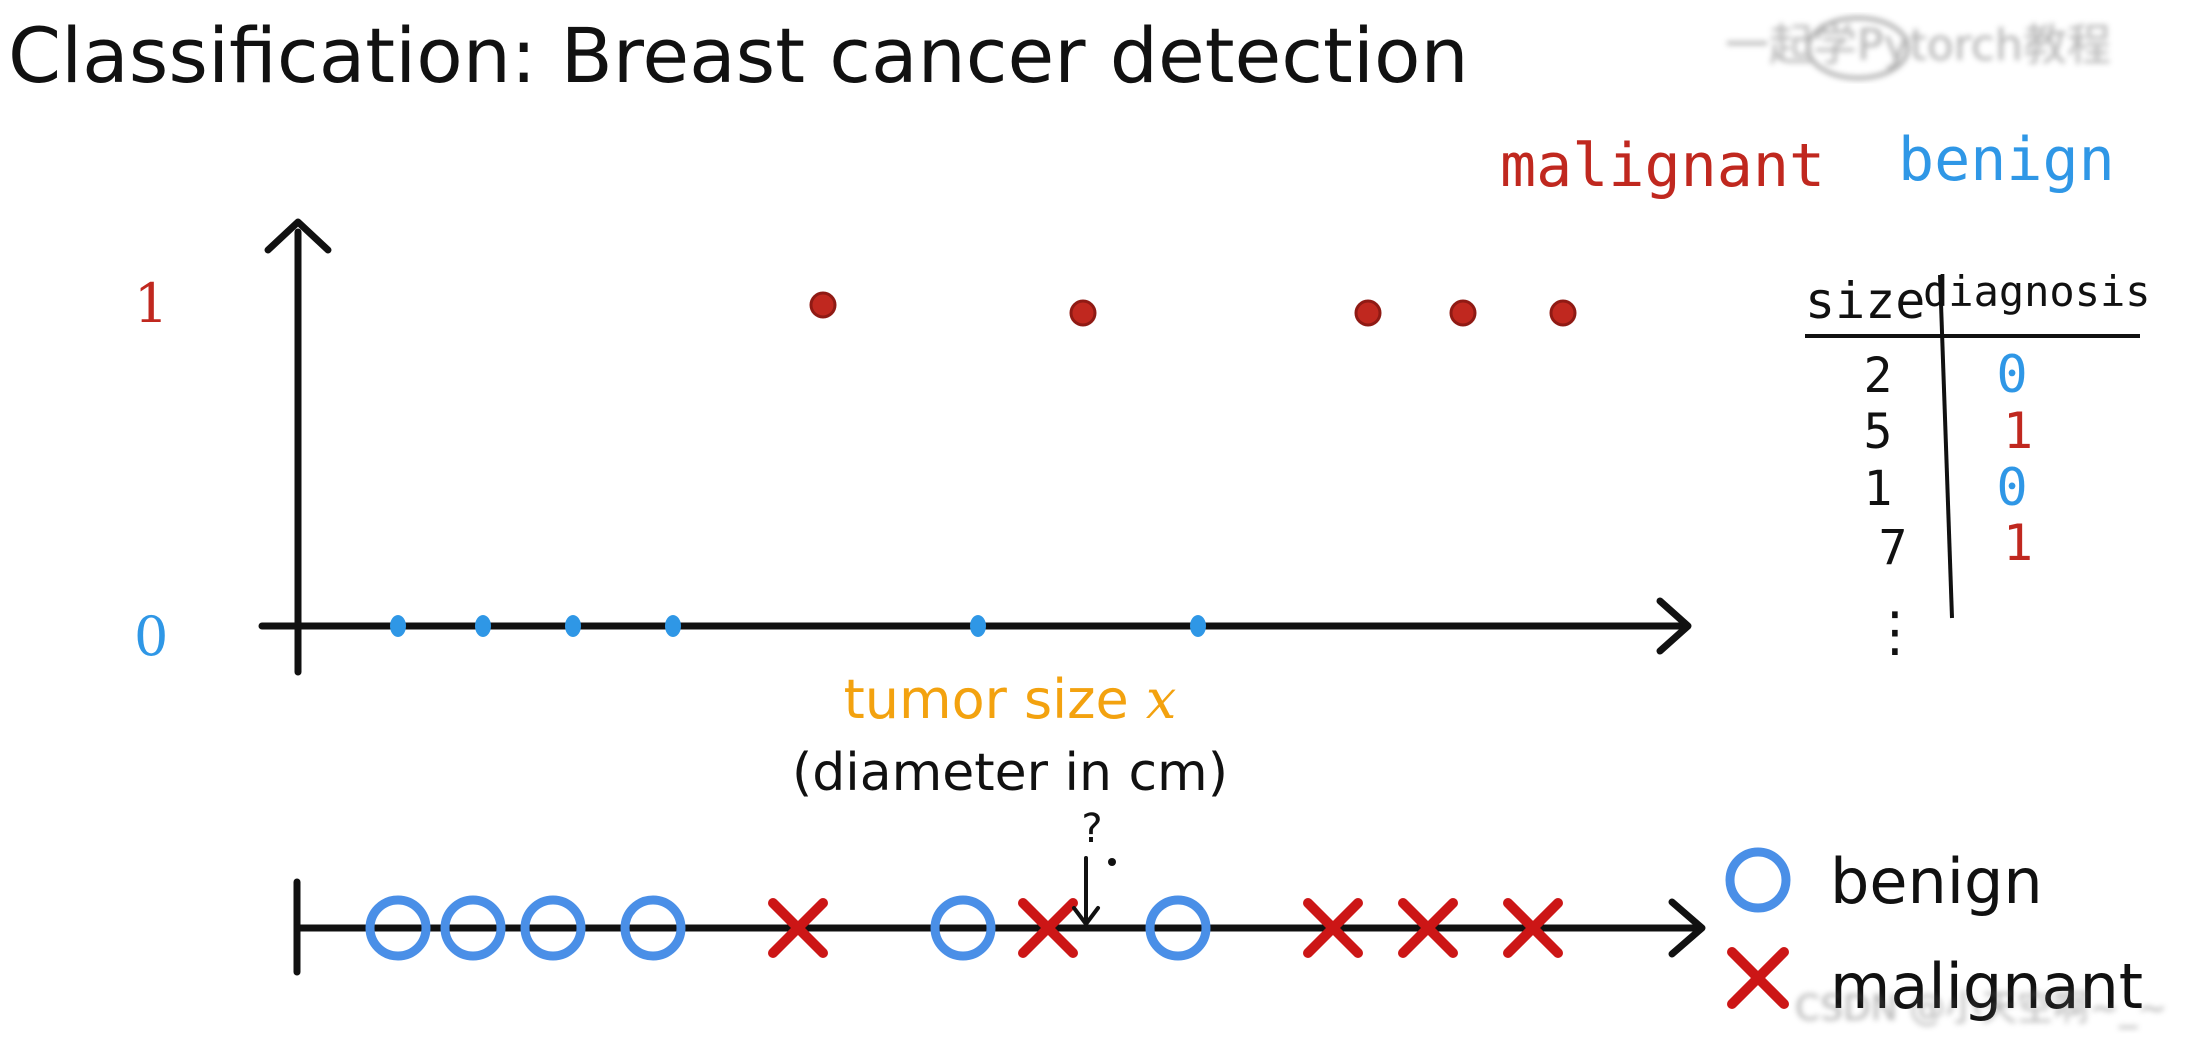 The height and width of the screenshot is (1037, 2205). I want to click on lower-chart-marks, so click(964, 928).